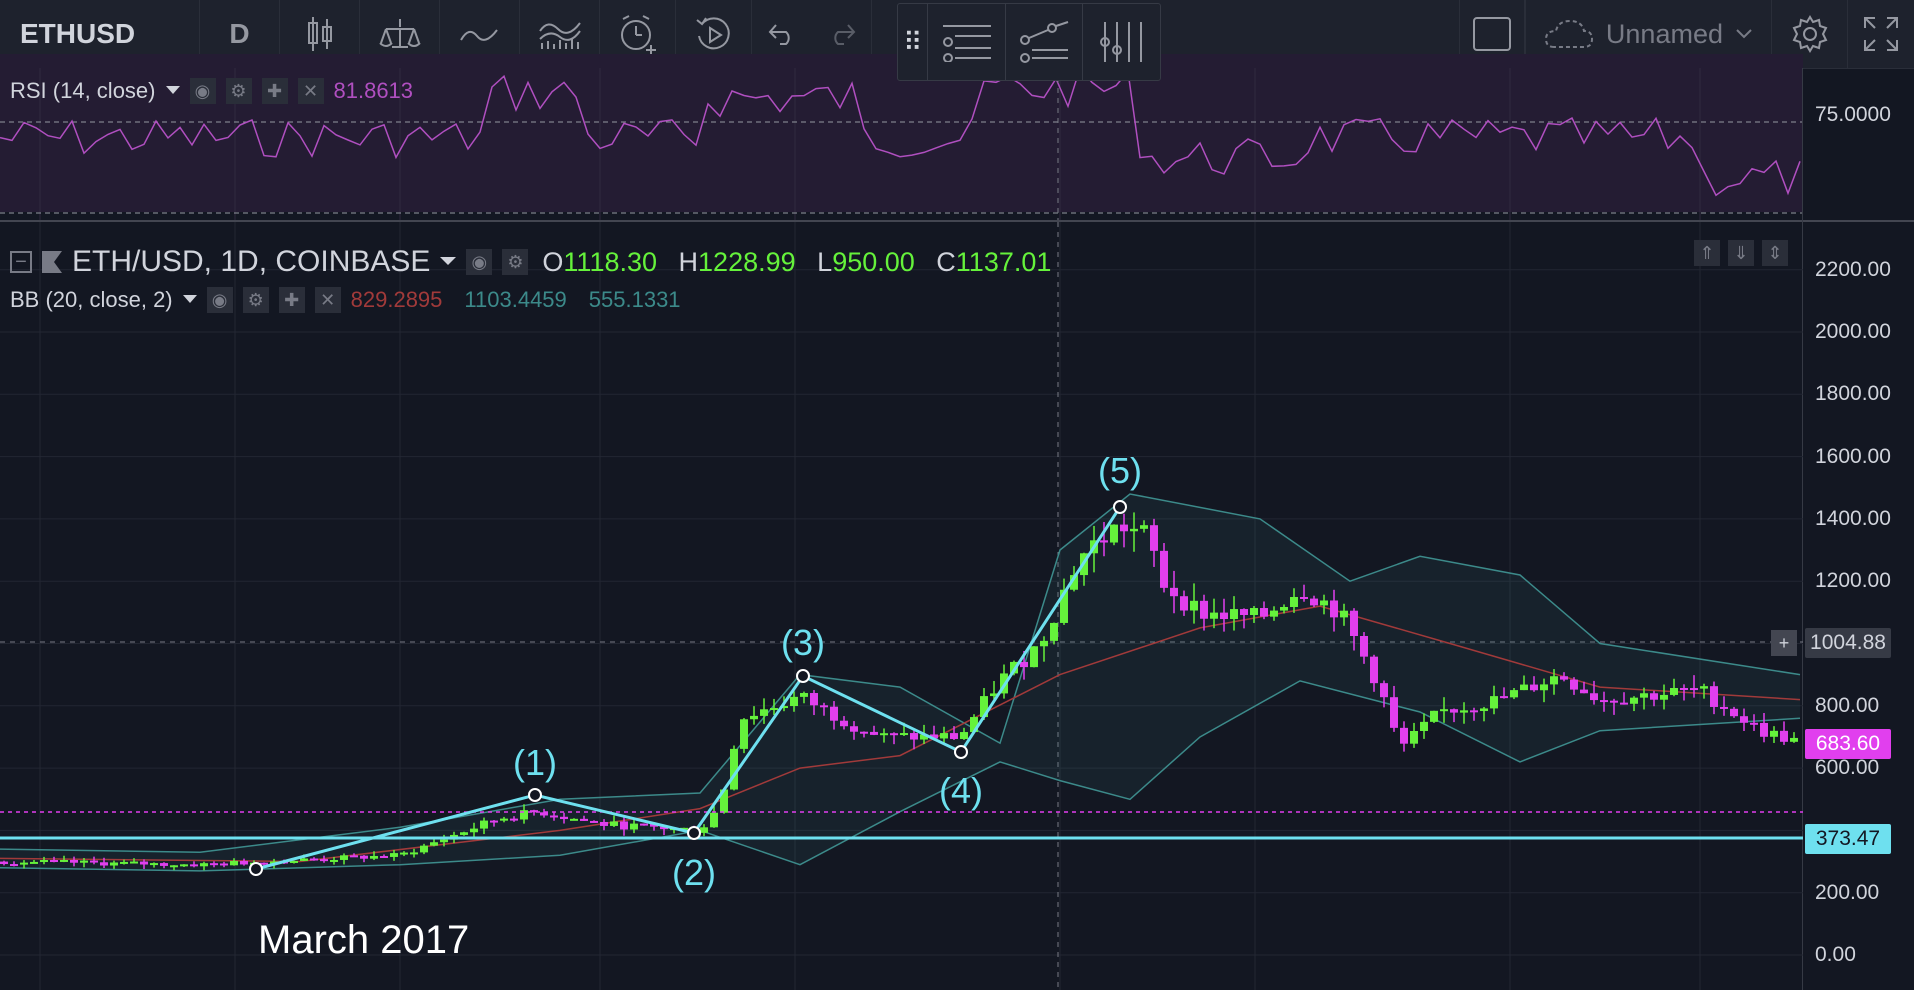  I want to click on rsi-pane: RSI (14, close) ◉ ⚙ ✚ ✕ 81.8613, so click(901, 144).